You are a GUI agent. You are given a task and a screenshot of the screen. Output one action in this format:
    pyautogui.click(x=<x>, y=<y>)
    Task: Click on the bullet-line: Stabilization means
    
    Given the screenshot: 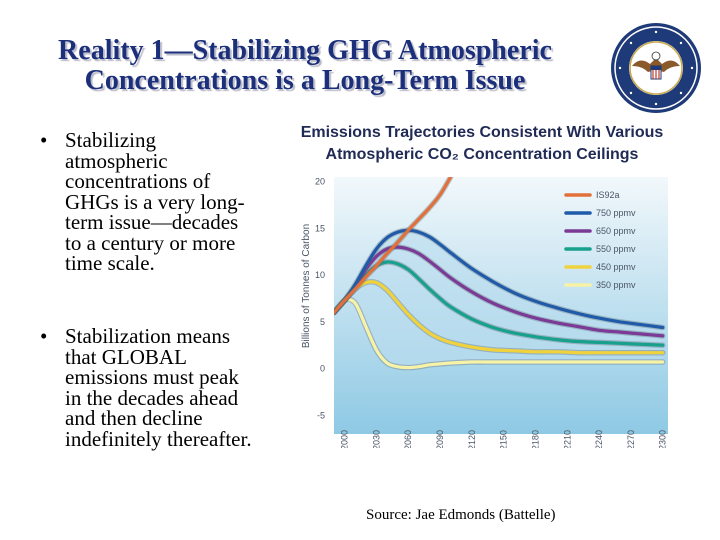 What is the action you would take?
    pyautogui.click(x=148, y=336)
    